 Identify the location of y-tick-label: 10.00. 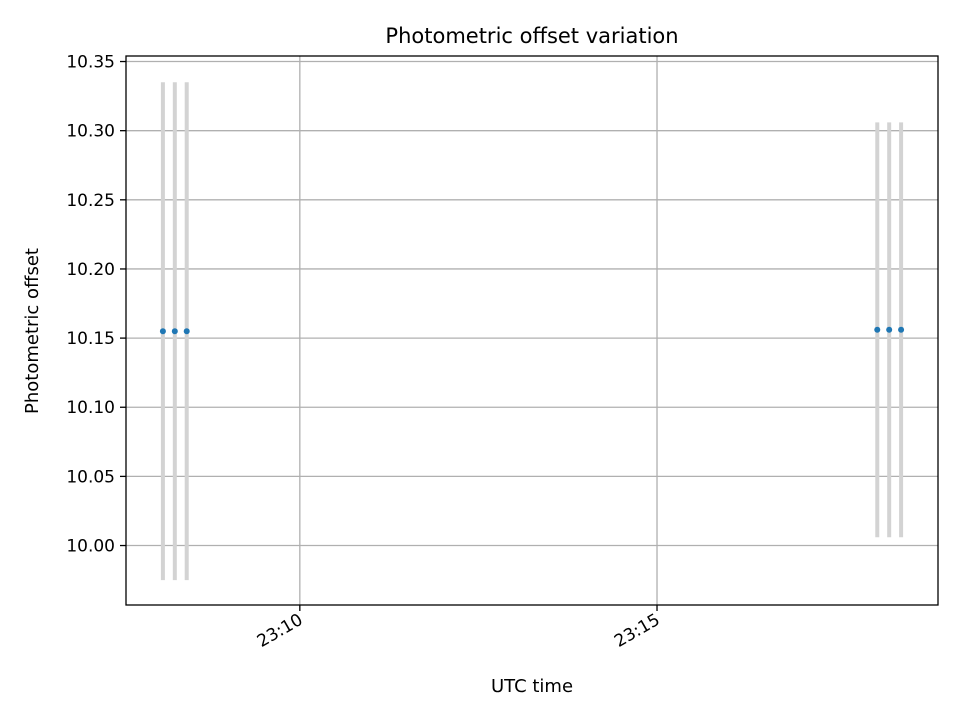
(90, 547).